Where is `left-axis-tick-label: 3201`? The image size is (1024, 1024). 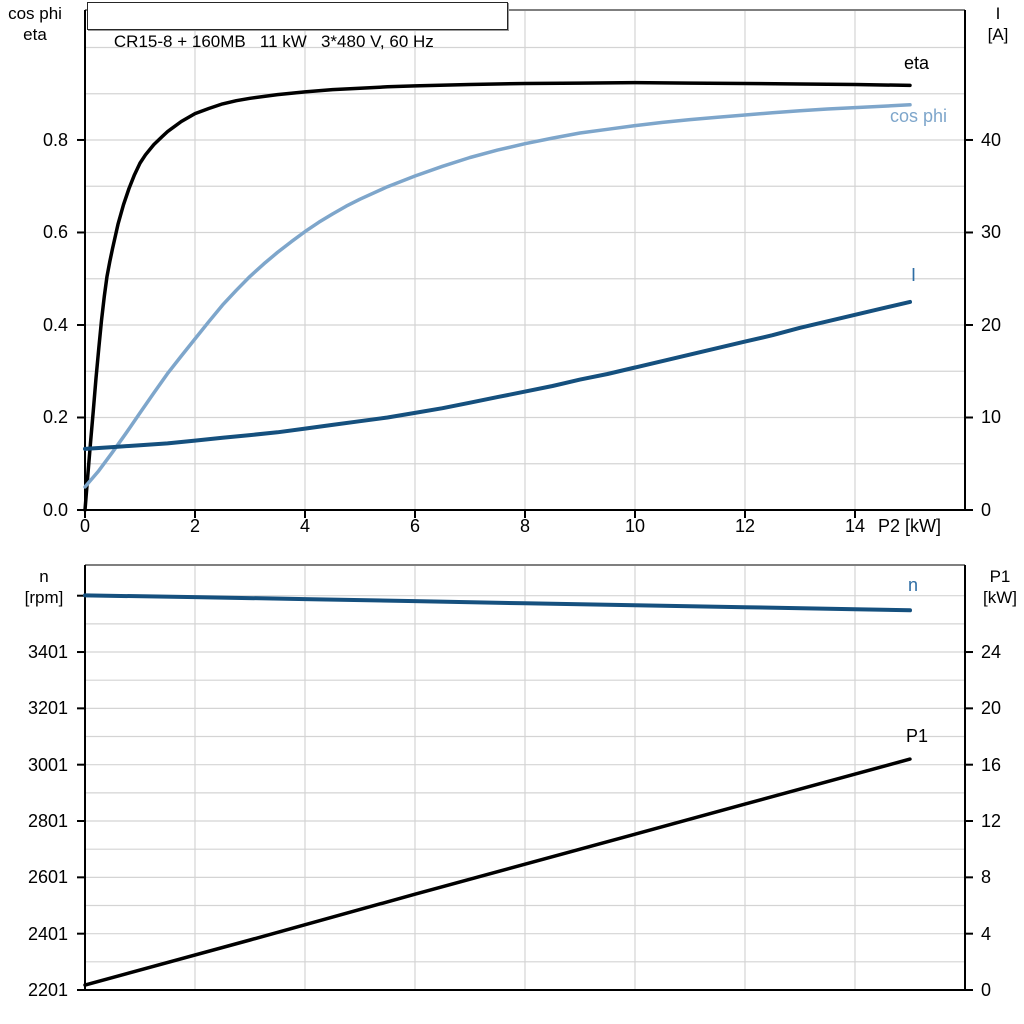
left-axis-tick-label: 3201 is located at coordinates (47, 708).